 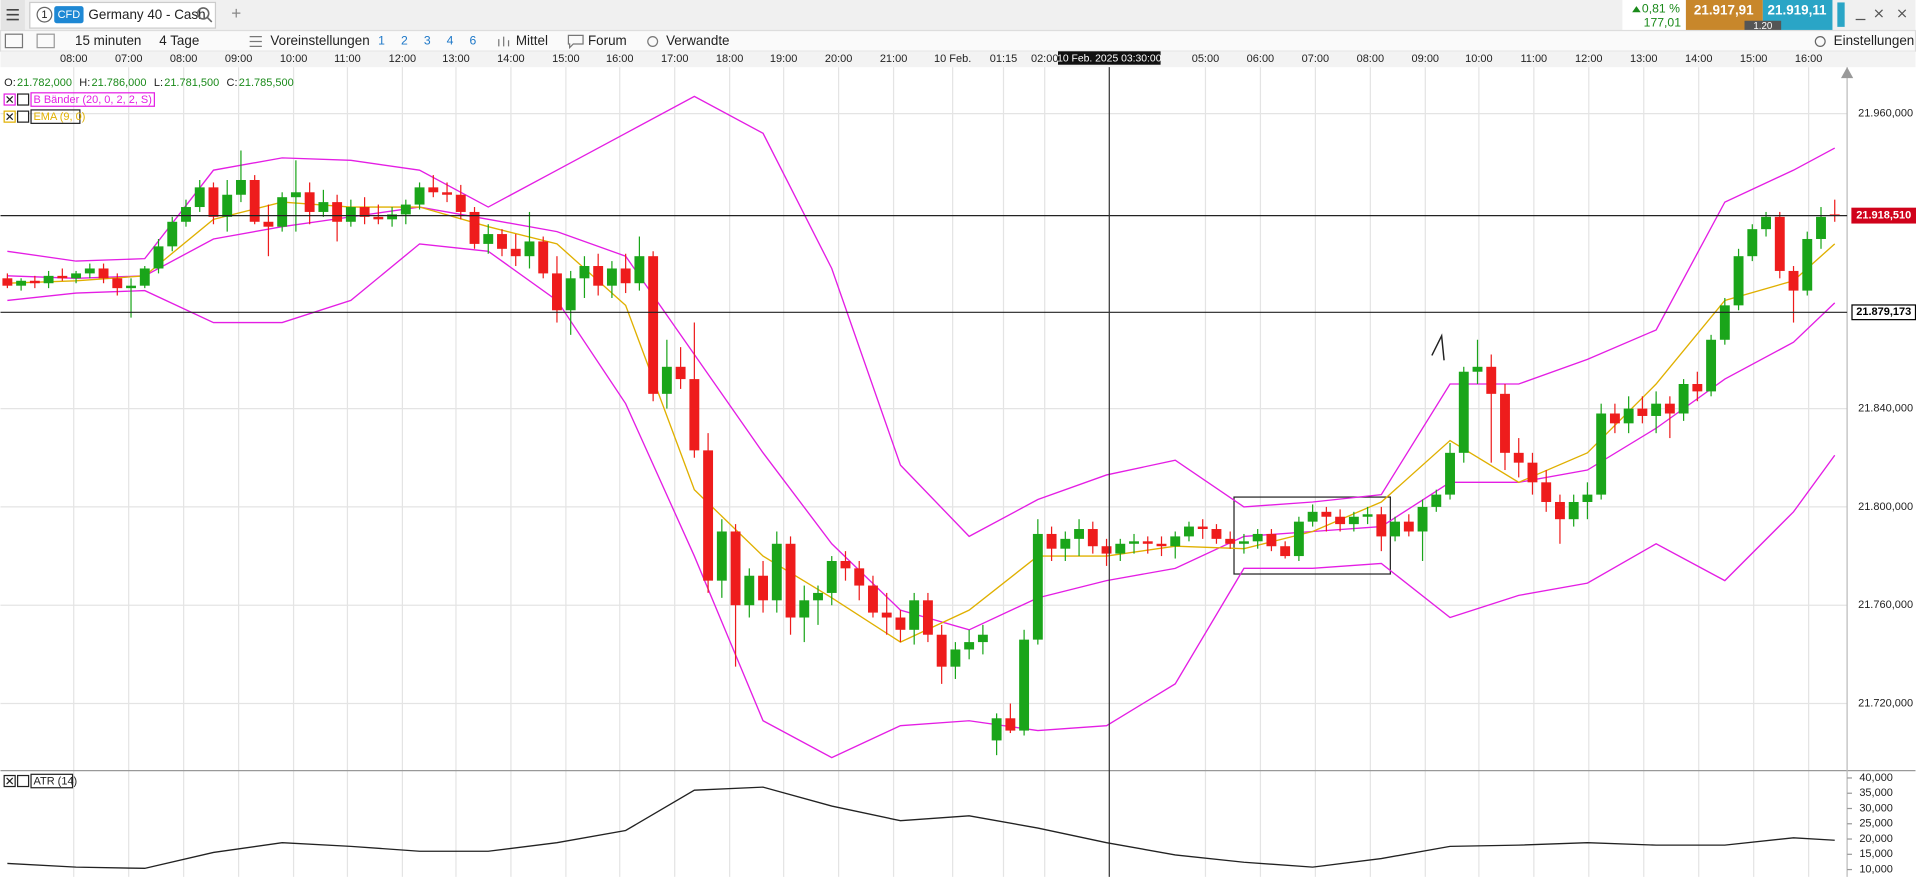 What do you see at coordinates (427, 41) in the screenshot?
I see `quick-range: 3` at bounding box center [427, 41].